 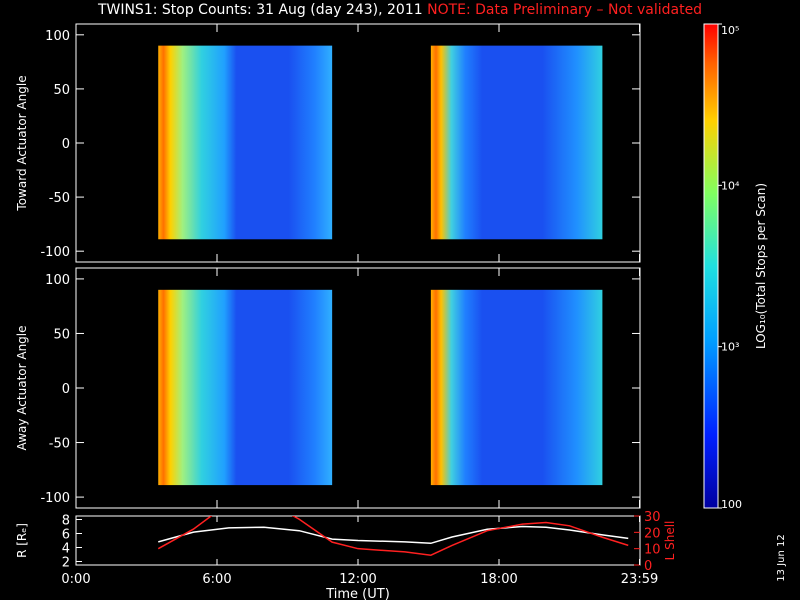 What do you see at coordinates (731, 504) in the screenshot?
I see `colorbar-tick-label: 100` at bounding box center [731, 504].